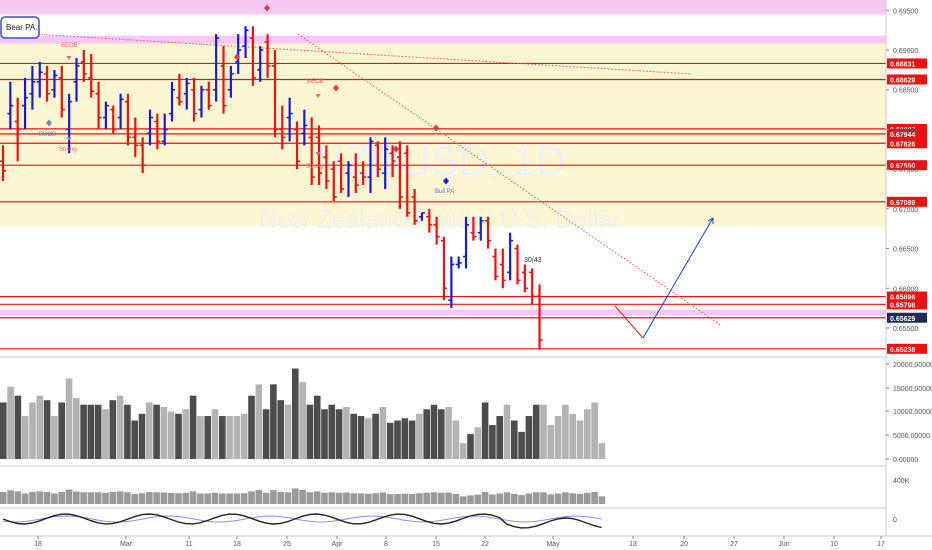 The width and height of the screenshot is (932, 550). Describe the element at coordinates (318, 96) in the screenshot. I see `arrow-down-icon` at that location.